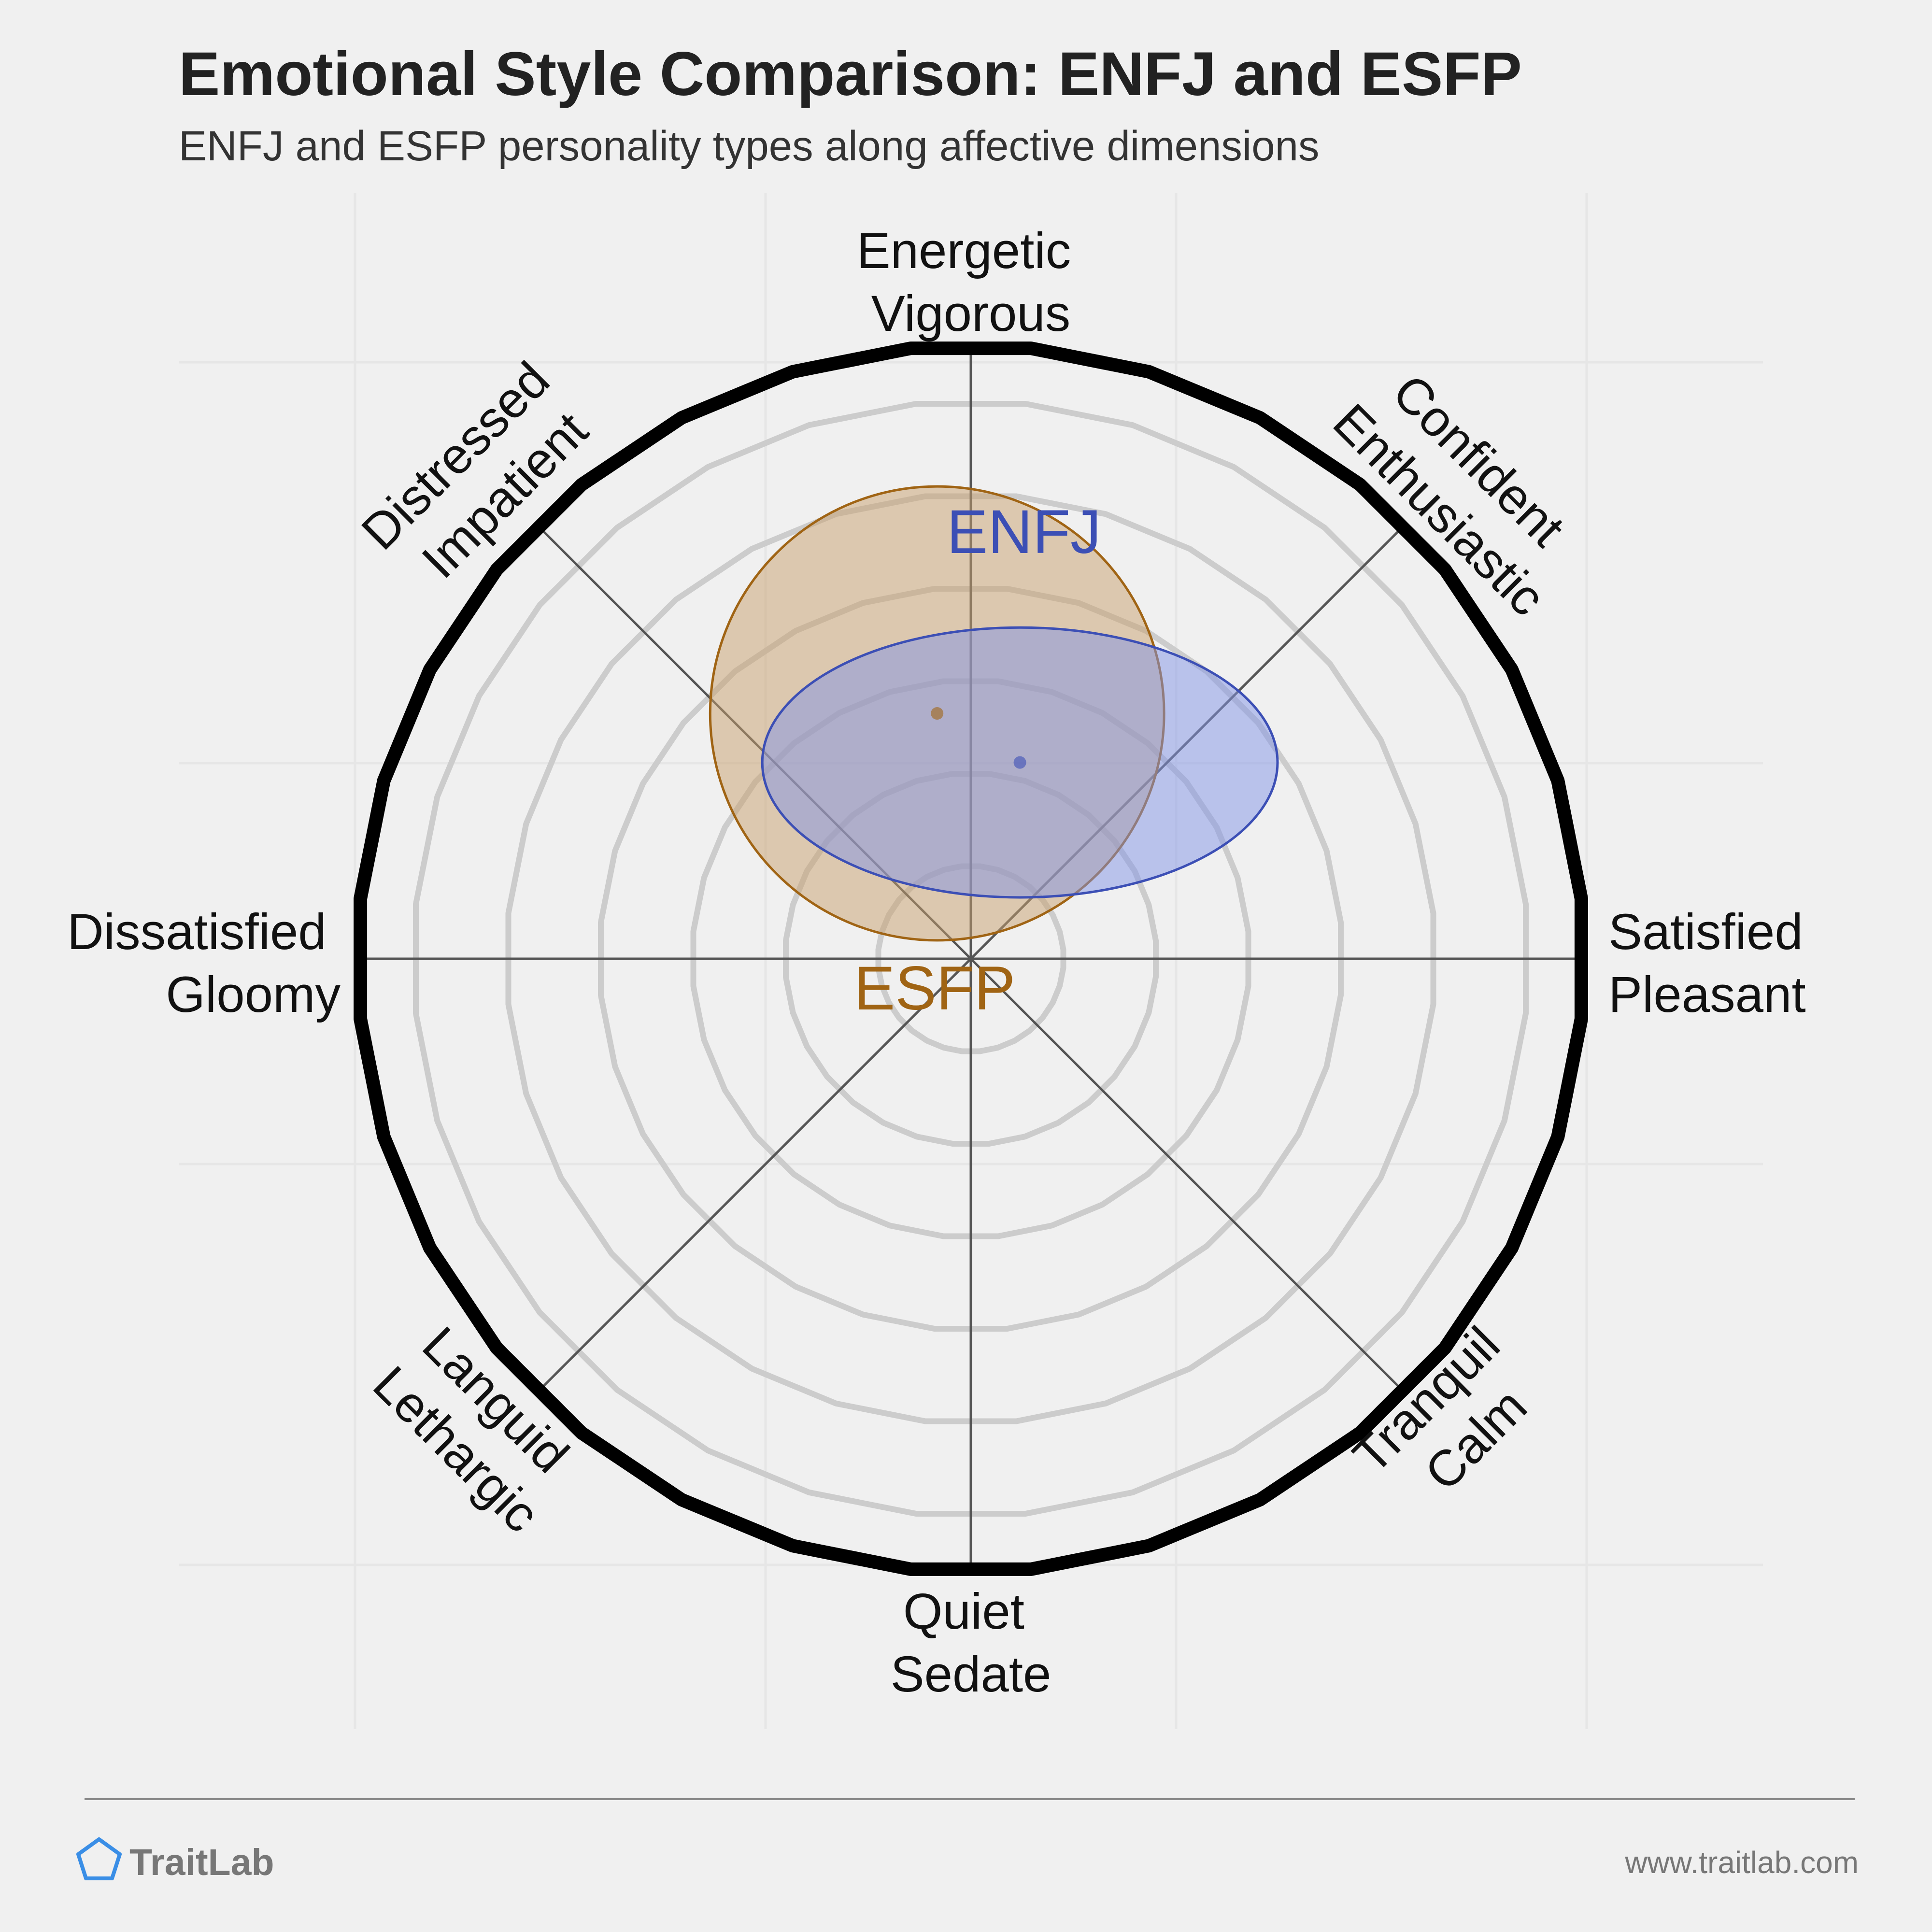  What do you see at coordinates (963, 1611) in the screenshot?
I see `axis-label-quiet-line1: Quiet` at bounding box center [963, 1611].